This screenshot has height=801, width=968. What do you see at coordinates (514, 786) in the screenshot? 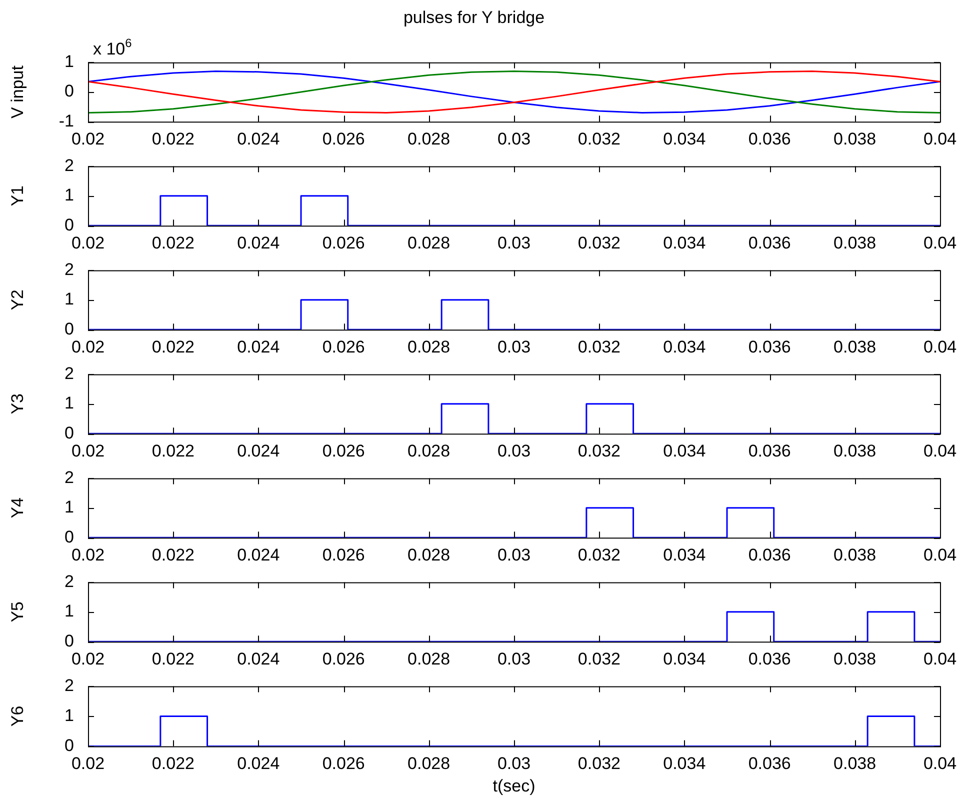
I see `x-axis-title: t(sec)` at bounding box center [514, 786].